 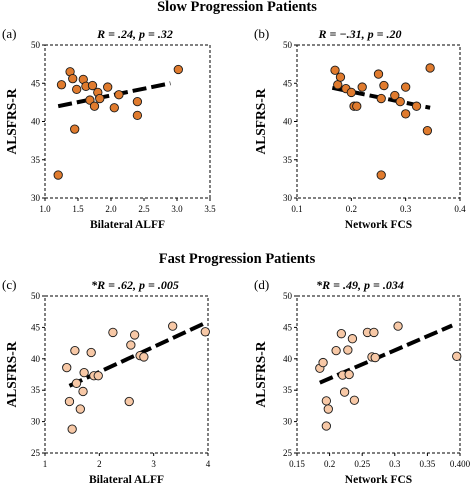 What do you see at coordinates (237, 259) in the screenshot?
I see `fast-group-title: Fast Progression Patients` at bounding box center [237, 259].